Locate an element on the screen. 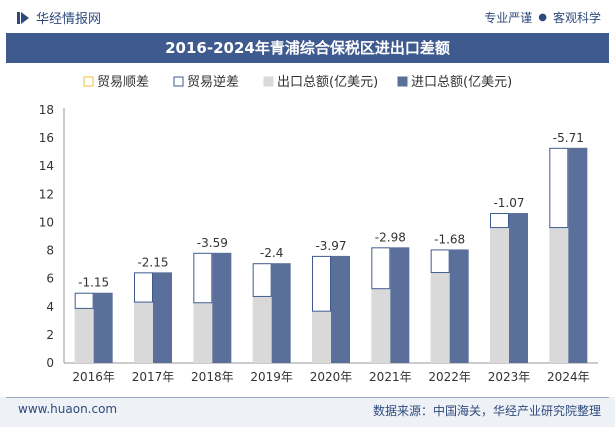 The height and width of the screenshot is (427, 615). y-tick-label: 0 is located at coordinates (50, 363).